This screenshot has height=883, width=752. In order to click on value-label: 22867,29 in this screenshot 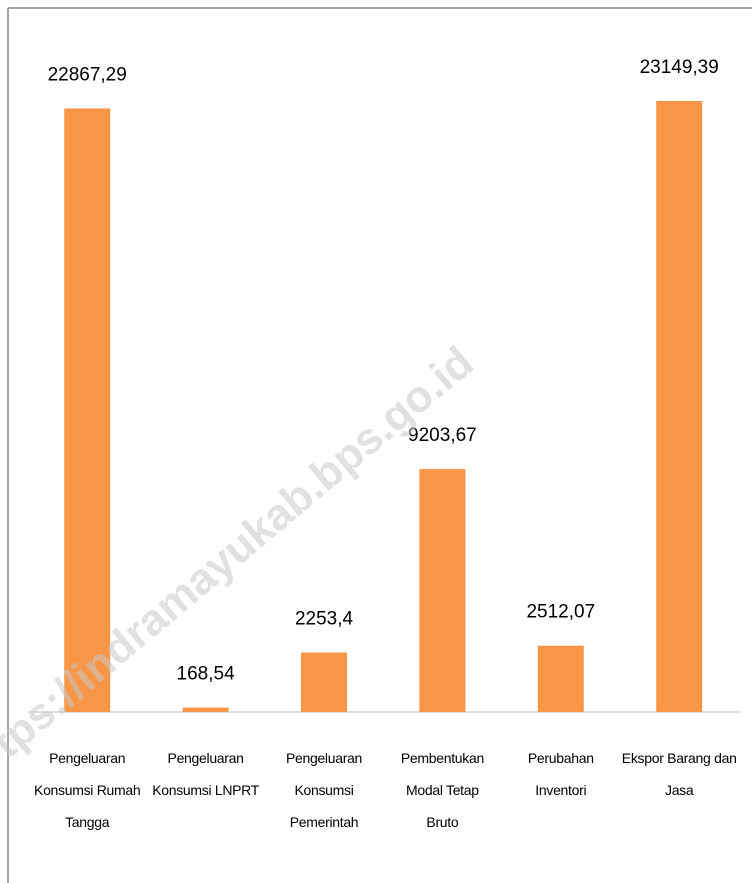, I will do `click(87, 74)`.